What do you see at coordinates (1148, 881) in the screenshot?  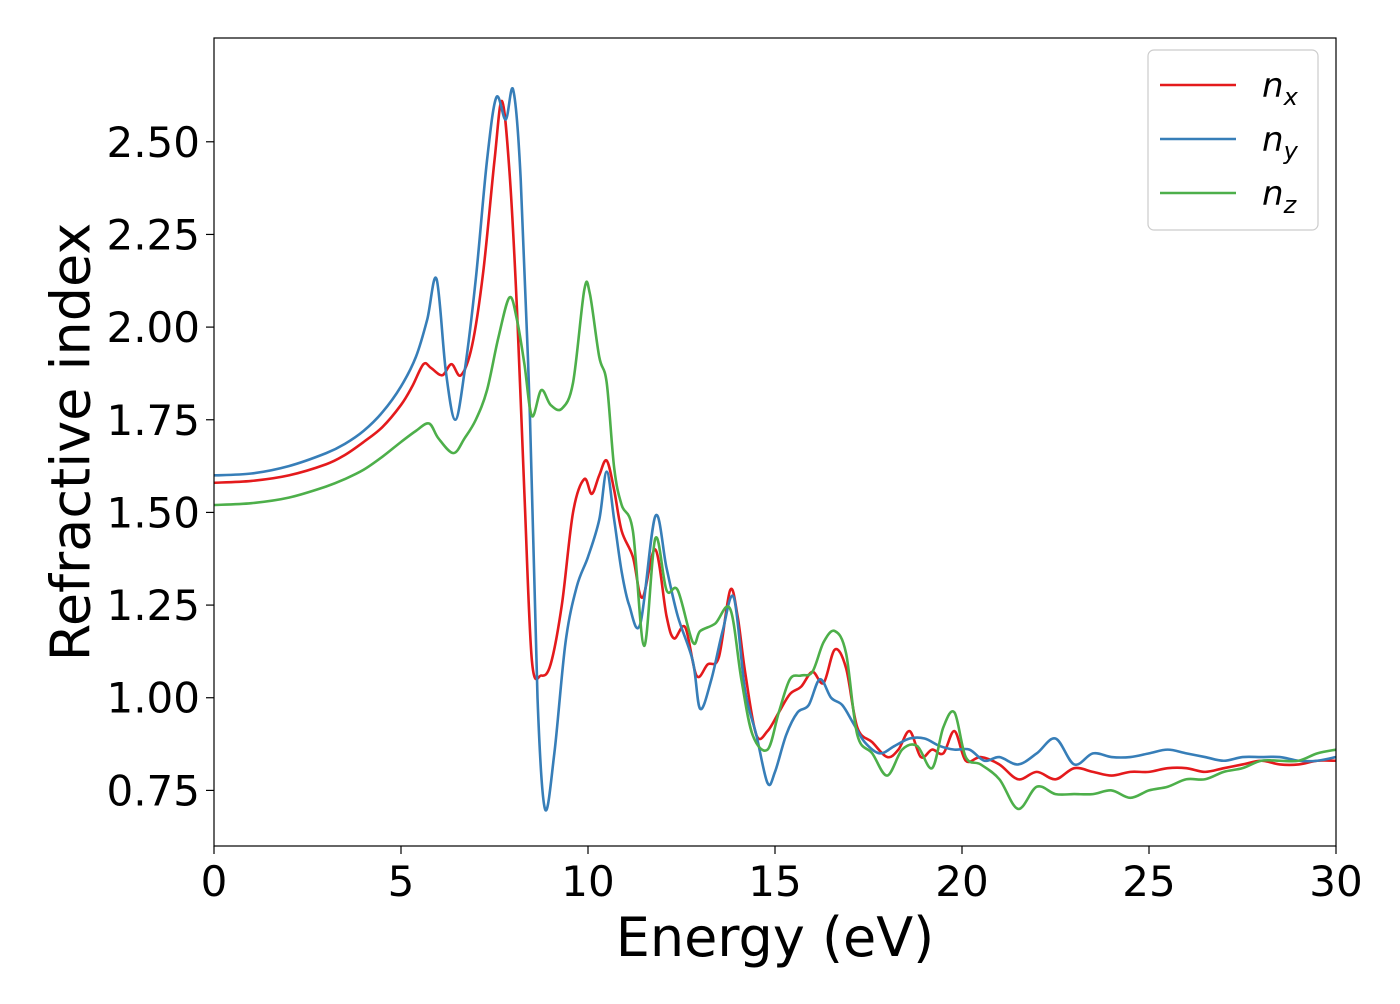 I see `x-tick-label: 25` at bounding box center [1148, 881].